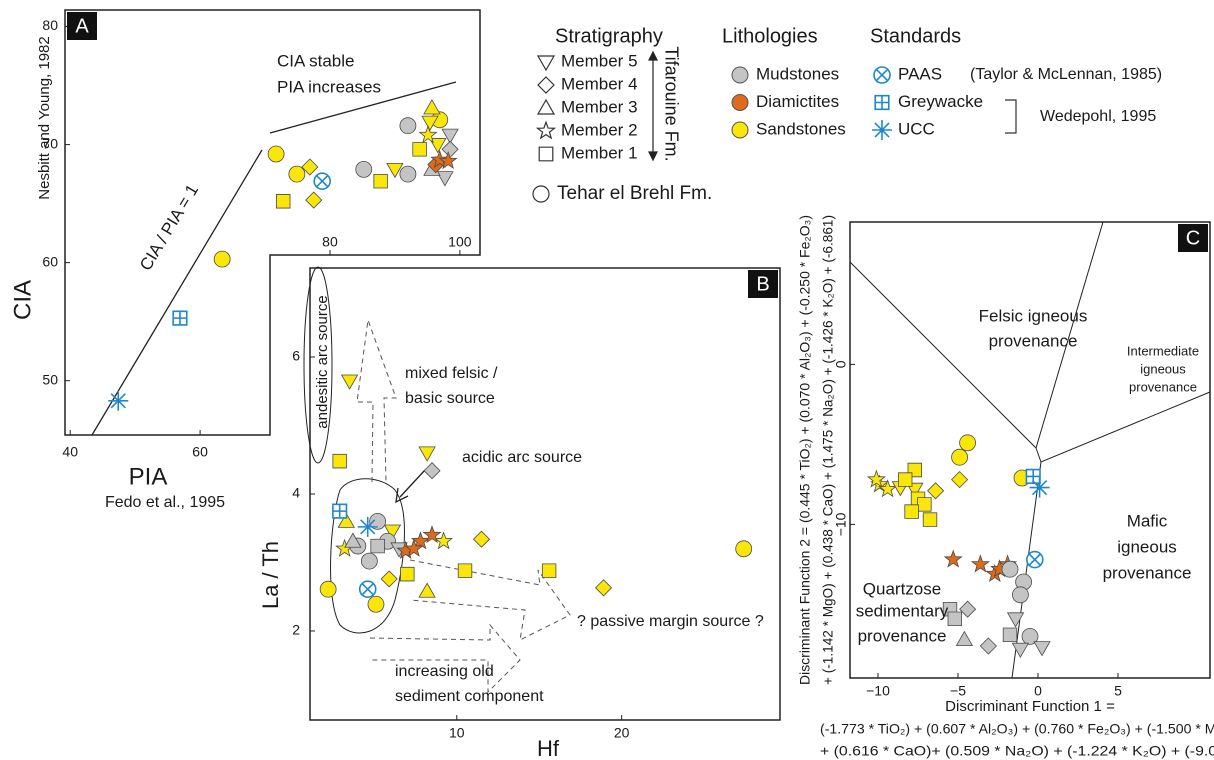 The image size is (1214, 760). Describe the element at coordinates (296, 356) in the screenshot. I see `y-tick-label: 6` at that location.